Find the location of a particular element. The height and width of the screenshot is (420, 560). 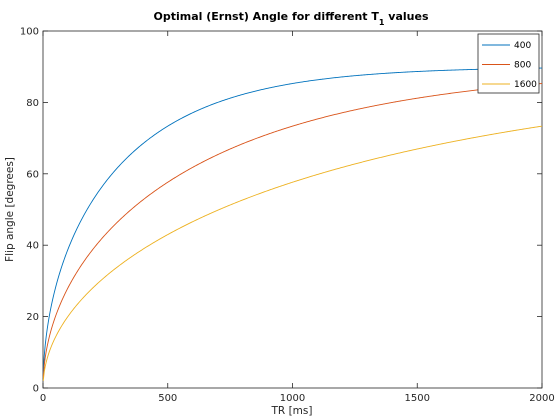

x-tick-label-1500: 1500 is located at coordinates (417, 398).